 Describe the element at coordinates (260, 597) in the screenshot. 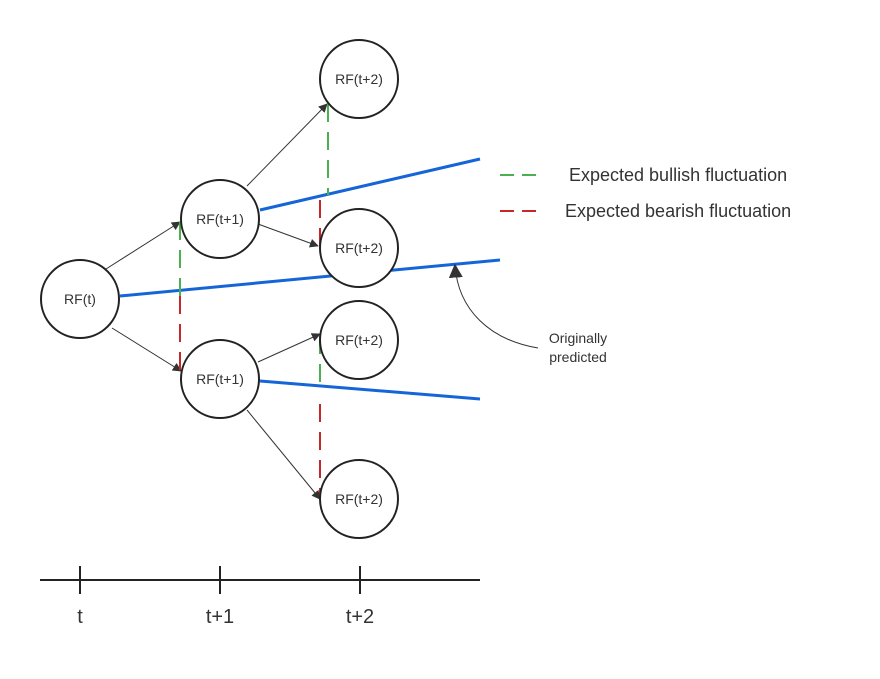

I see `time-axis: t t+1 t+2` at that location.